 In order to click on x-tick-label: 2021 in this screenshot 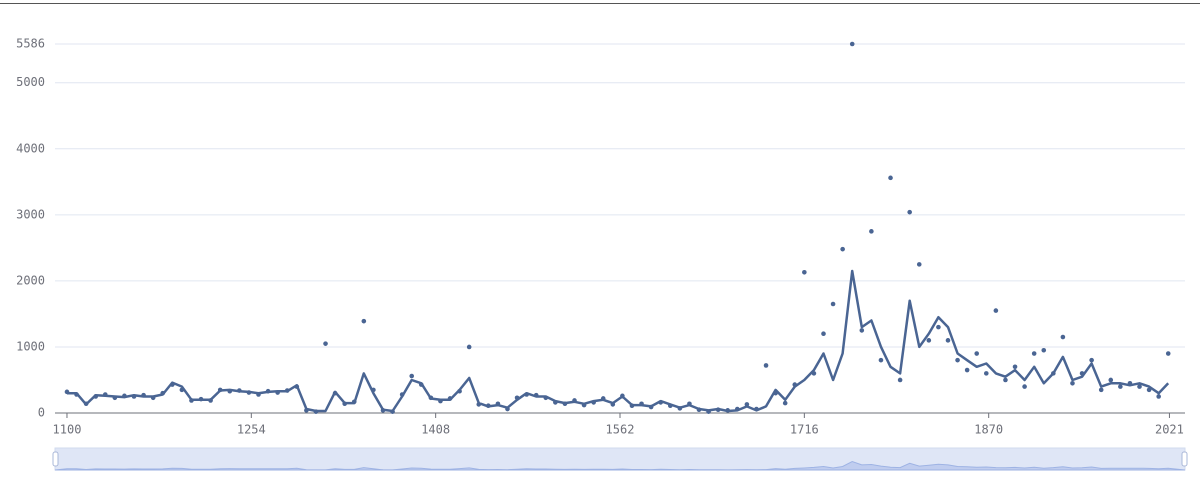, I will do `click(1169, 430)`.